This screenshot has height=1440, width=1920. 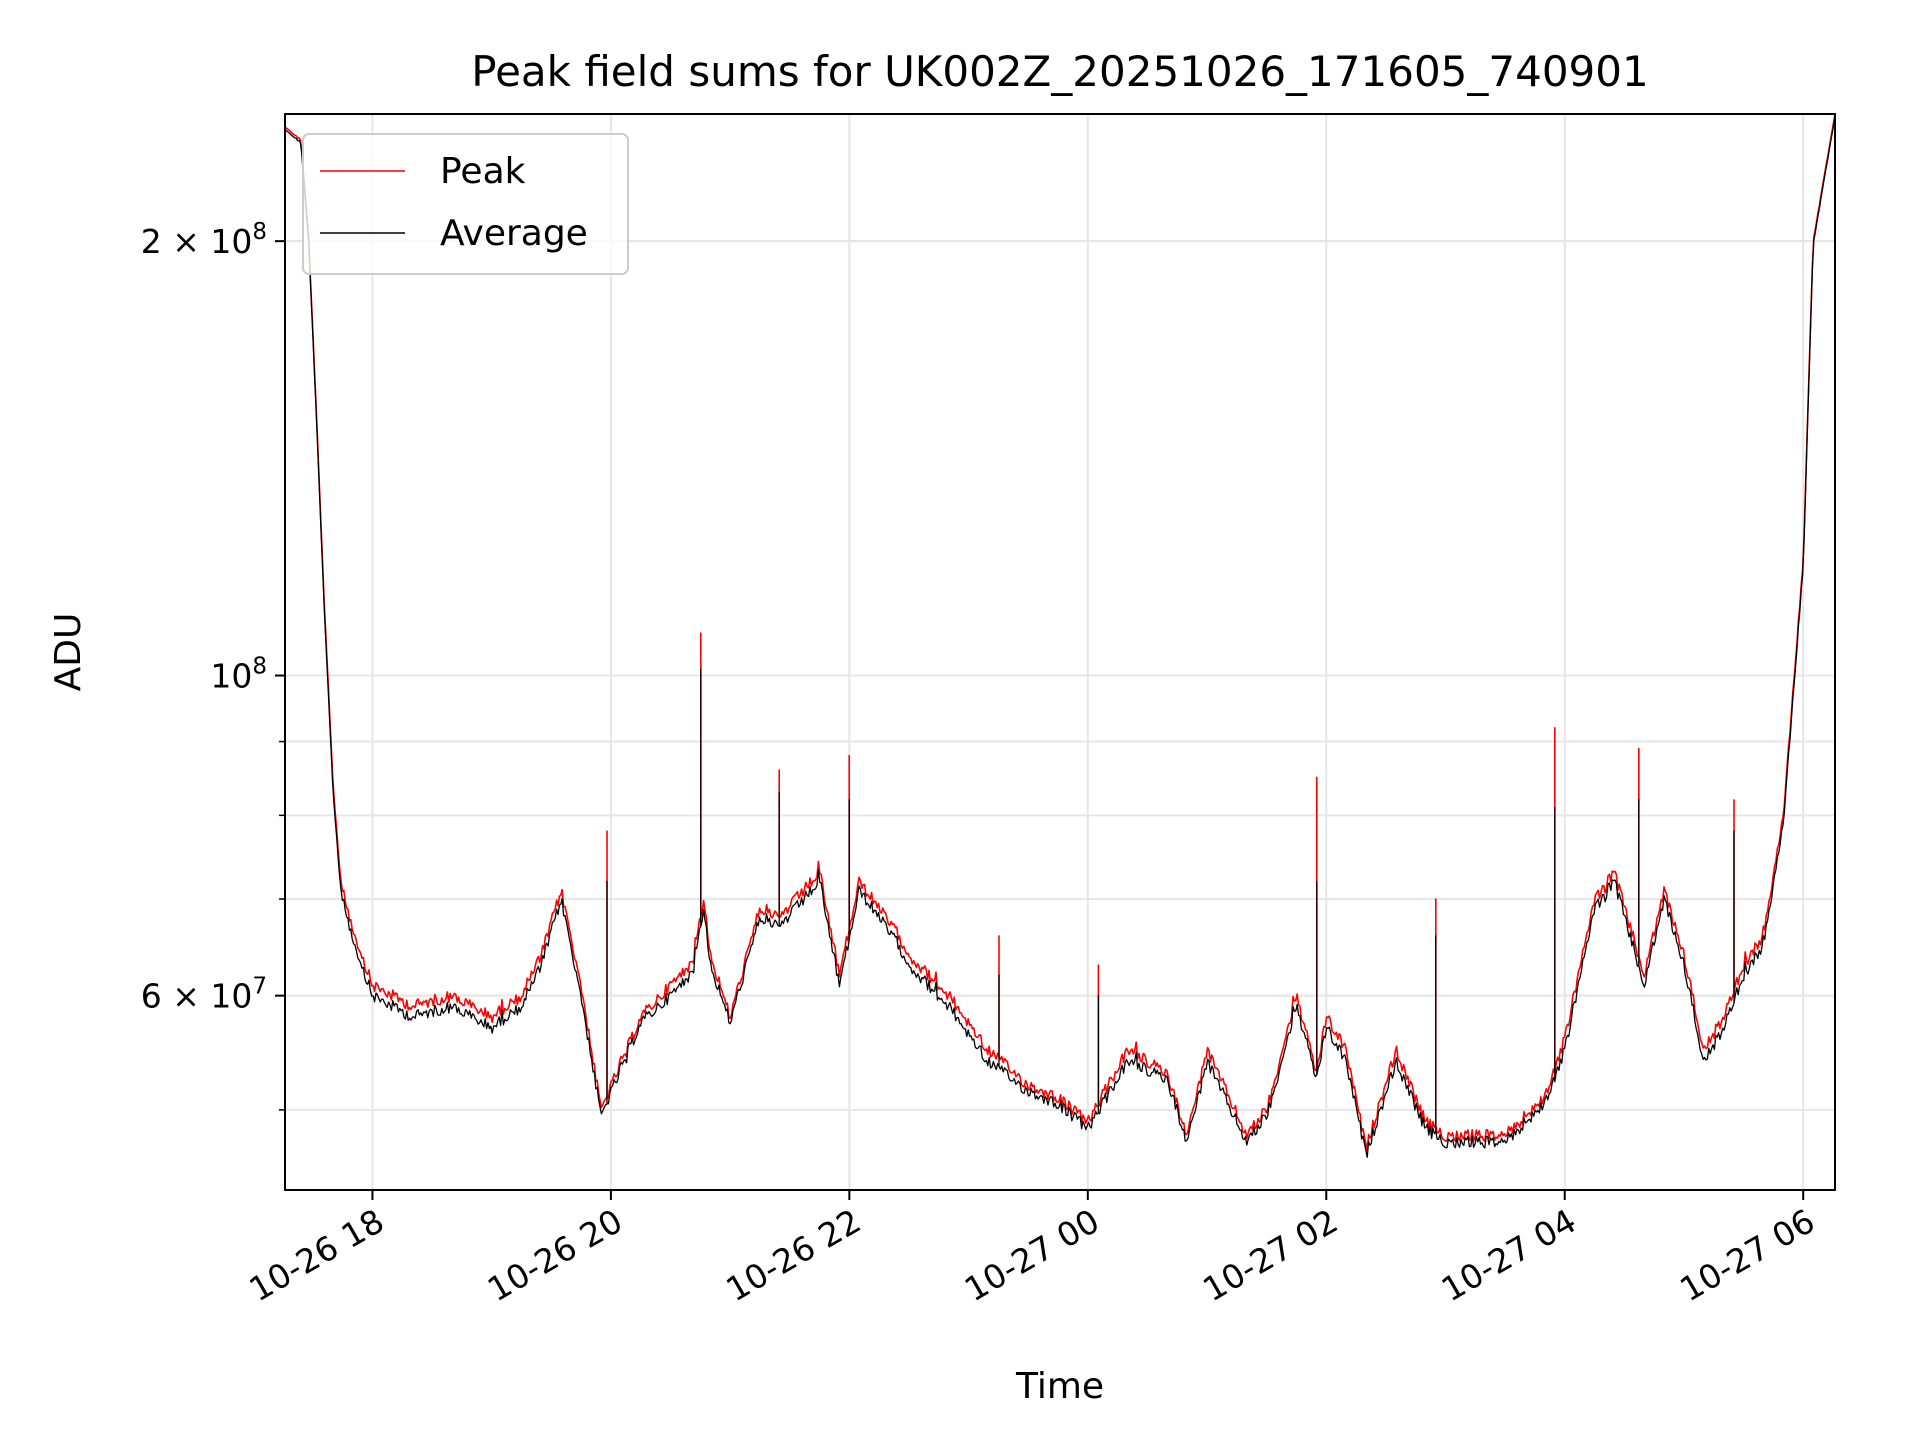 I want to click on legend: Peak Average, so click(x=465, y=204).